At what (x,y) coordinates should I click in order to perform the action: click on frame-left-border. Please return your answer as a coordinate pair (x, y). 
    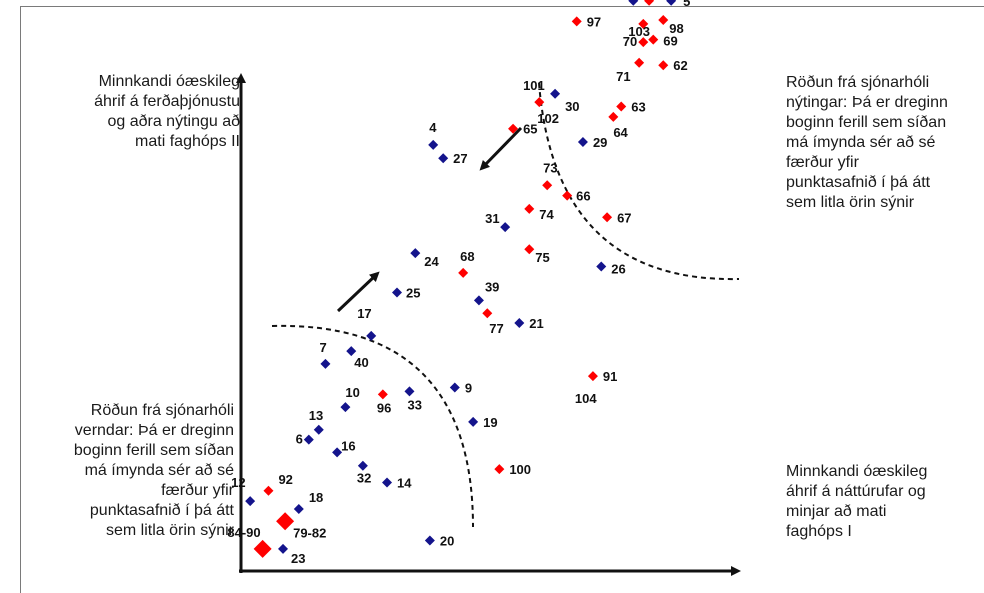
    Looking at the image, I should click on (20, 299).